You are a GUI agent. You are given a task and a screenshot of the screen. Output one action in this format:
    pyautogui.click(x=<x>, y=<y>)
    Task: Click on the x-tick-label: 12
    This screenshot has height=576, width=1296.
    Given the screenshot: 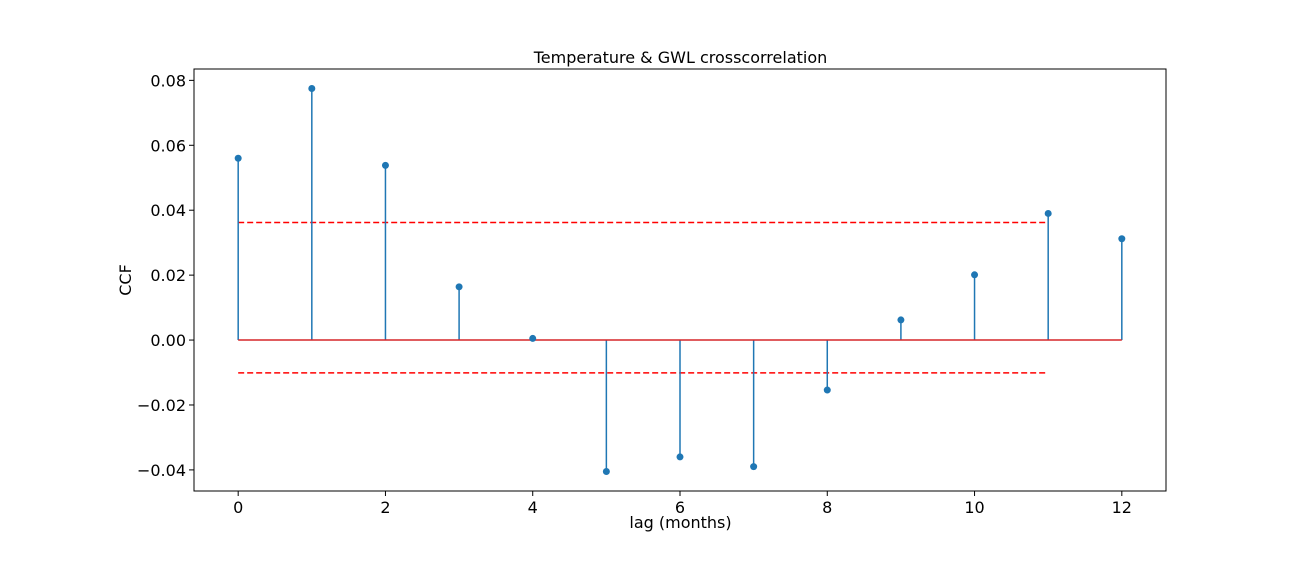 What is the action you would take?
    pyautogui.click(x=1122, y=507)
    